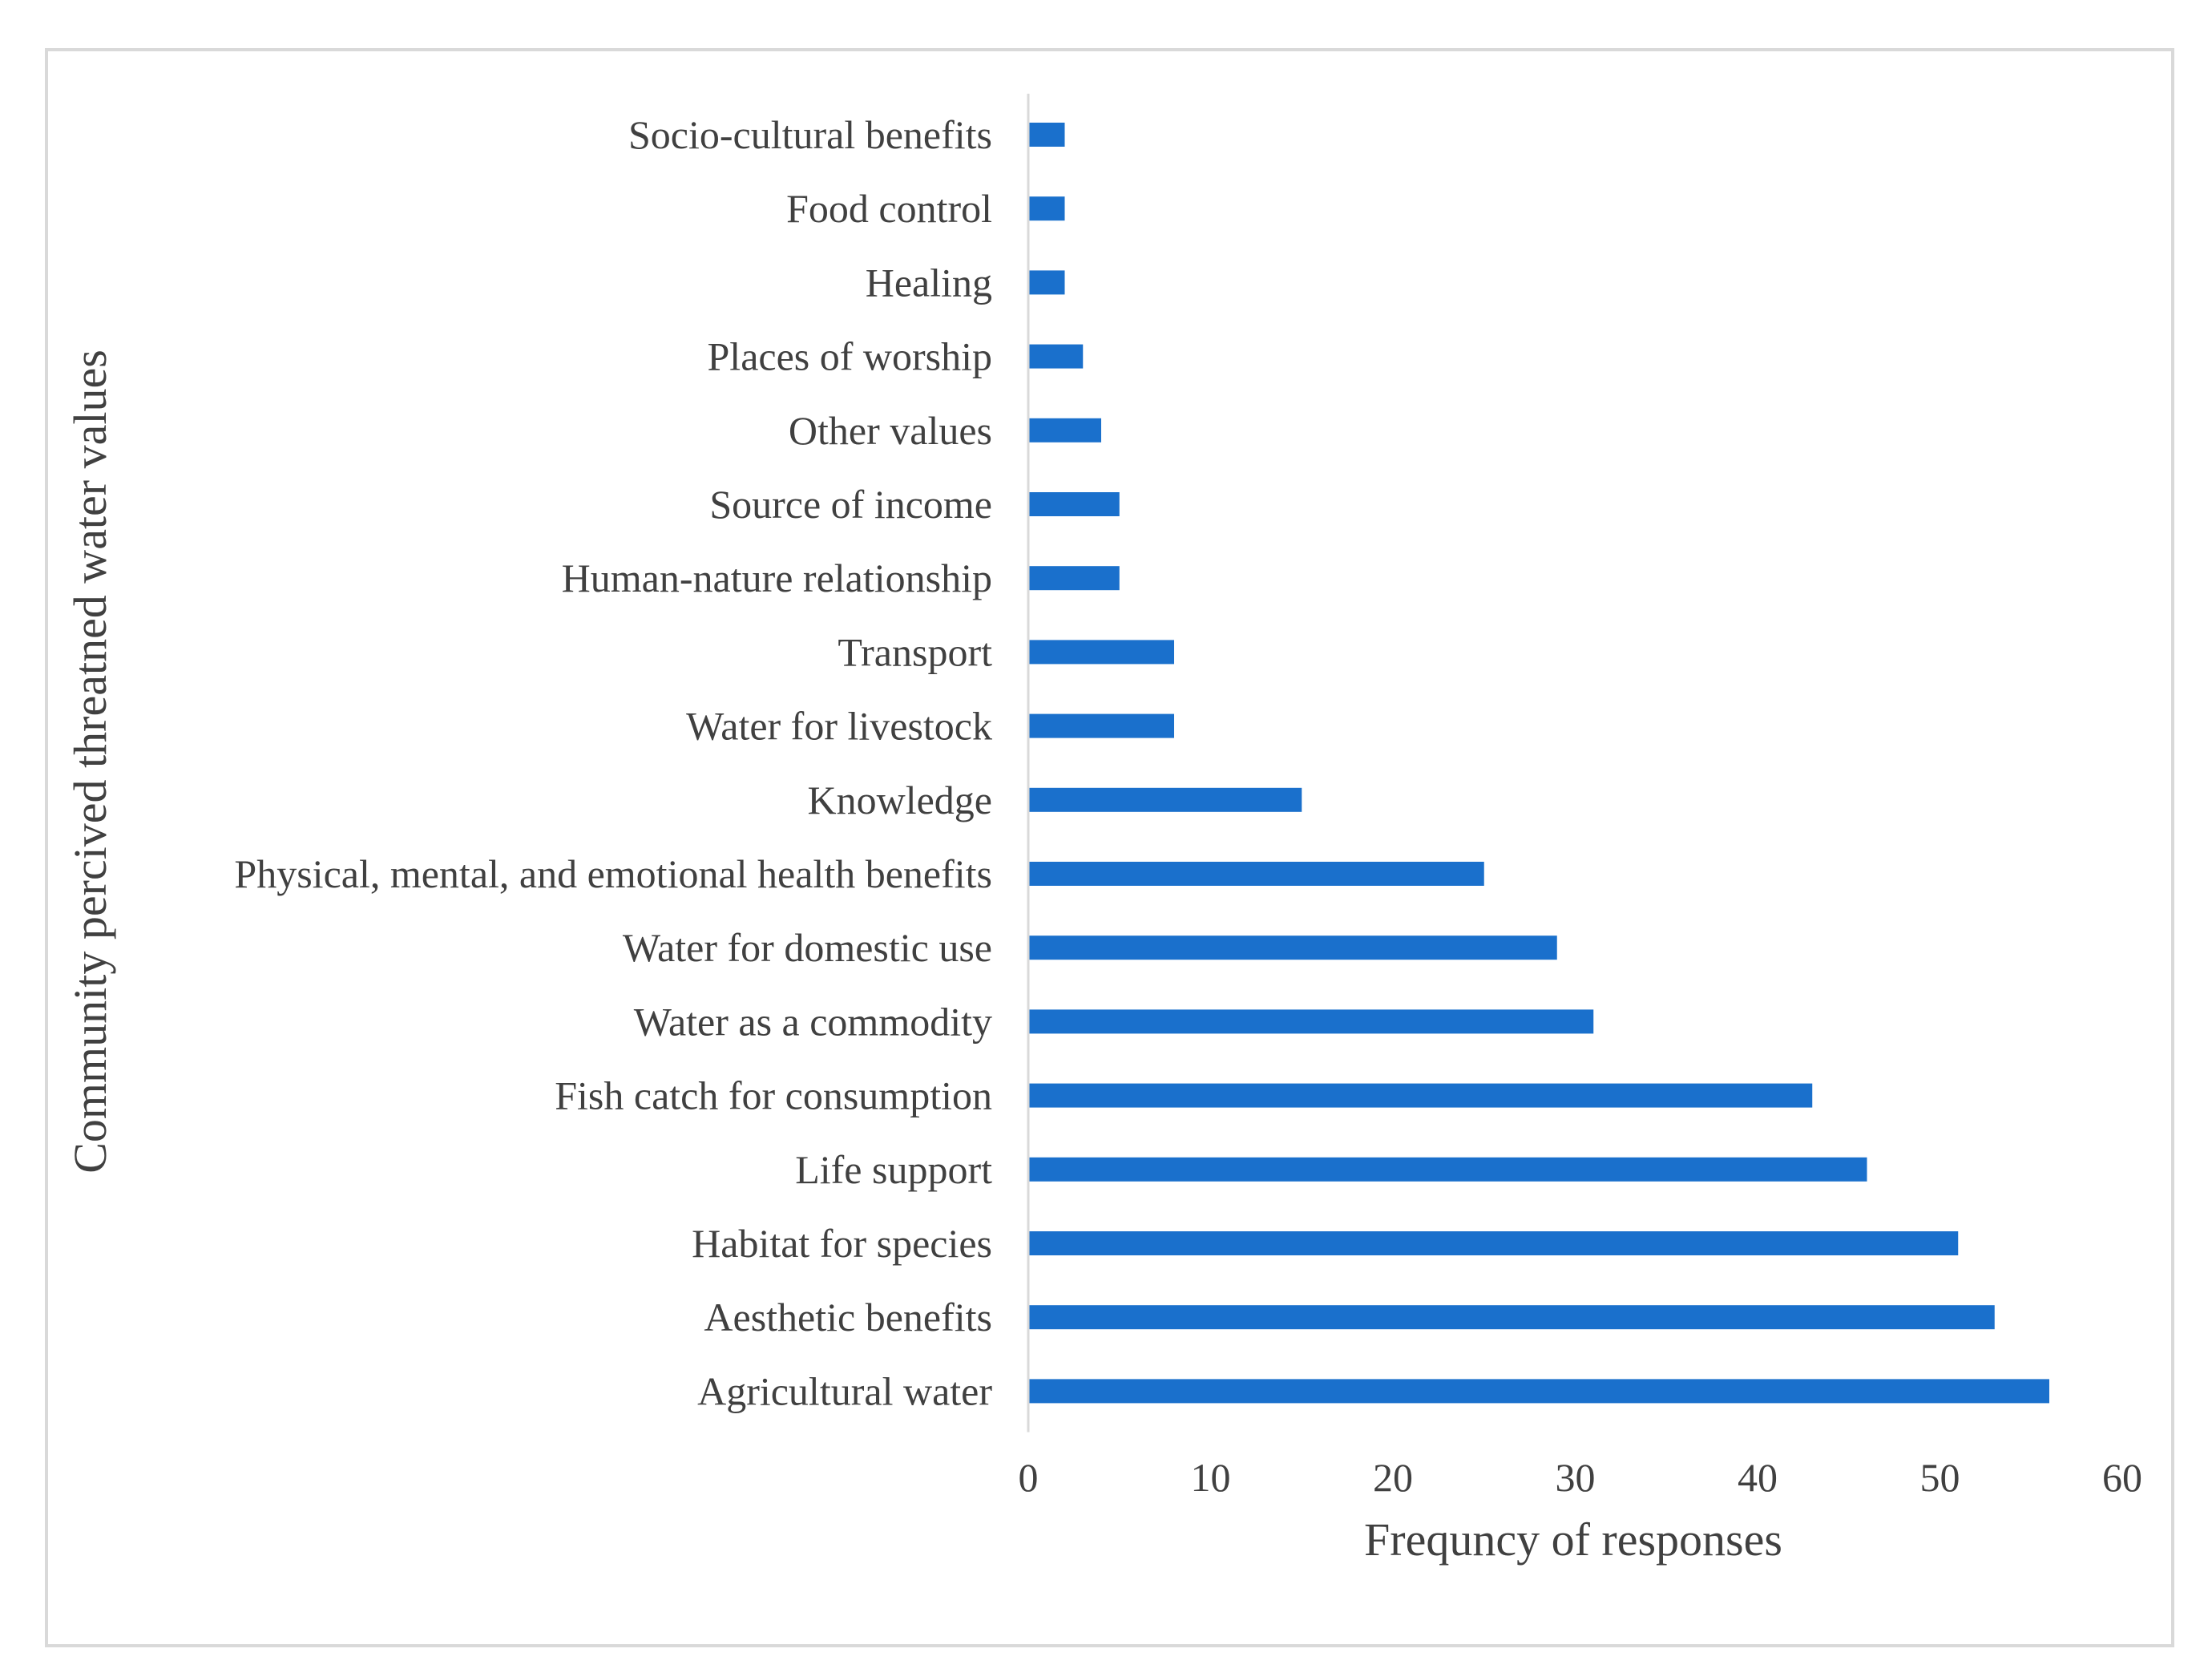 Image resolution: width=2212 pixels, height=1677 pixels. Describe the element at coordinates (889, 208) in the screenshot. I see `category-label: Food control` at that location.